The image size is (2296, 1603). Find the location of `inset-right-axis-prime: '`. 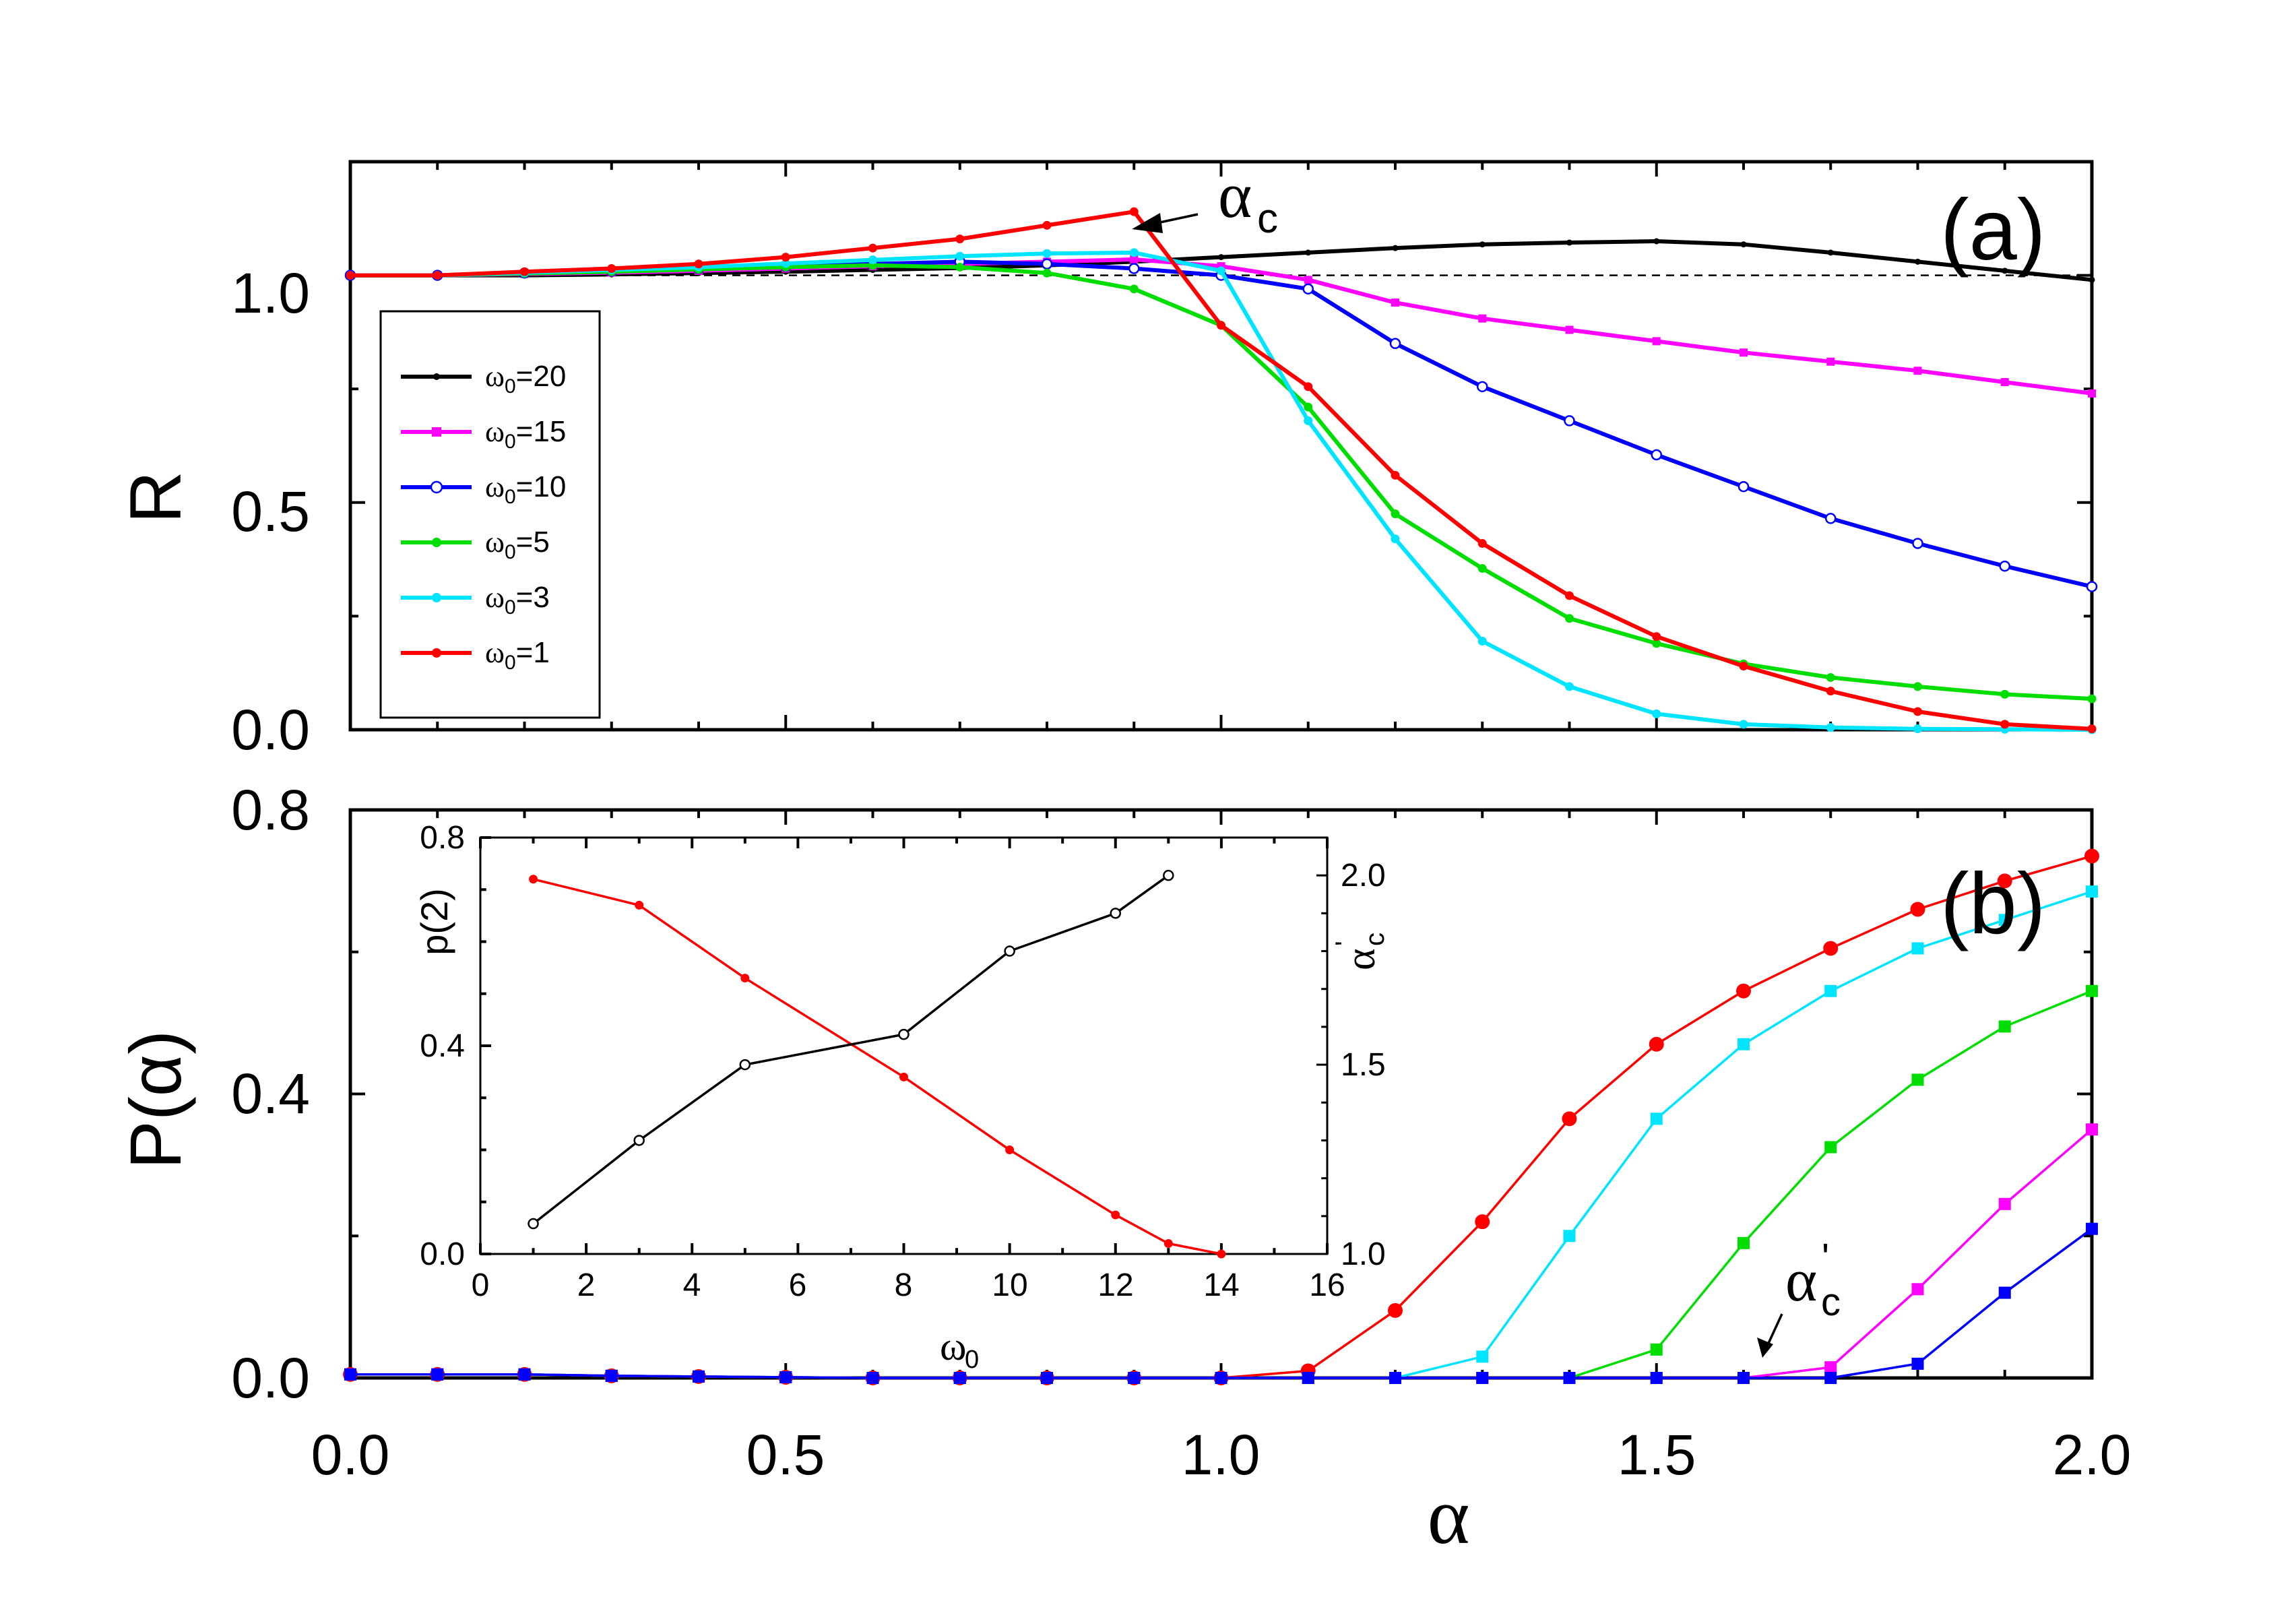

inset-right-axis-prime: ' is located at coordinates (1345, 943).